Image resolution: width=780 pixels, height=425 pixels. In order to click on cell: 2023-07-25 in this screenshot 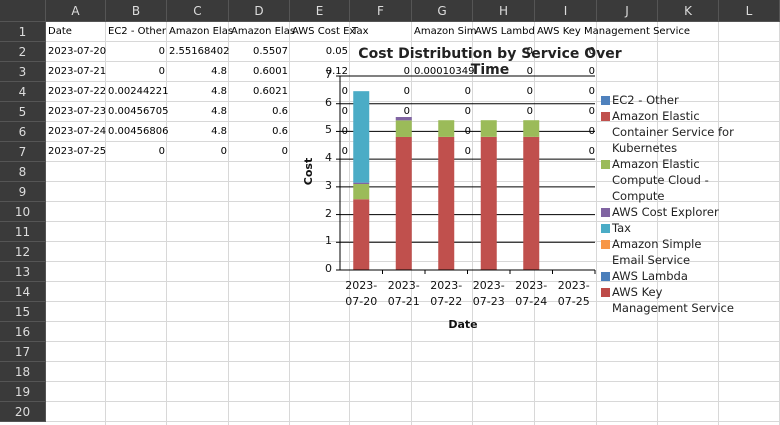, I will do `click(77, 151)`.